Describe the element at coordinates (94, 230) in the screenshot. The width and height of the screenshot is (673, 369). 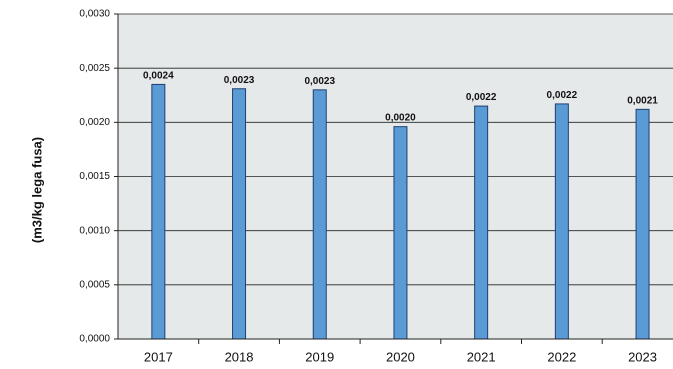
I see `y-tick-label: 0,0010` at that location.